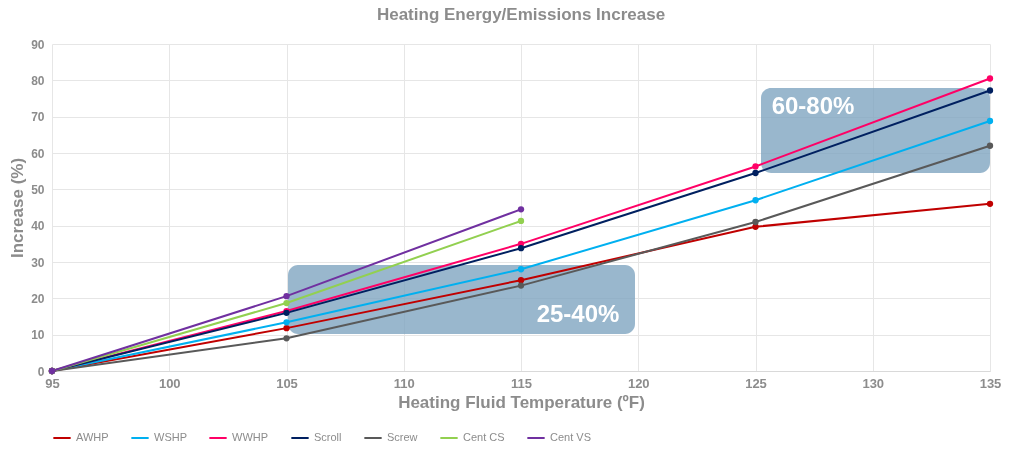  What do you see at coordinates (18, 208) in the screenshot?
I see `y-axis-title: Increase (%)` at bounding box center [18, 208].